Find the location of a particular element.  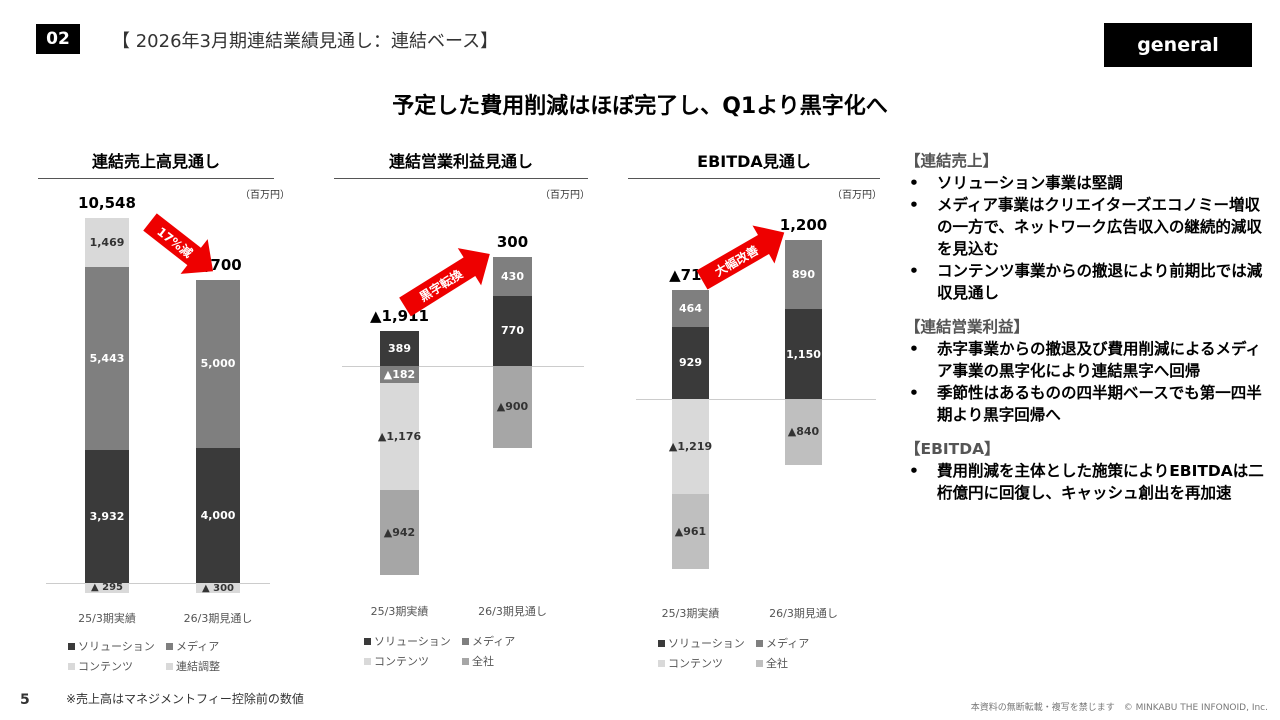

red-arrow-icon: 17%減 is located at coordinates (178, 243).